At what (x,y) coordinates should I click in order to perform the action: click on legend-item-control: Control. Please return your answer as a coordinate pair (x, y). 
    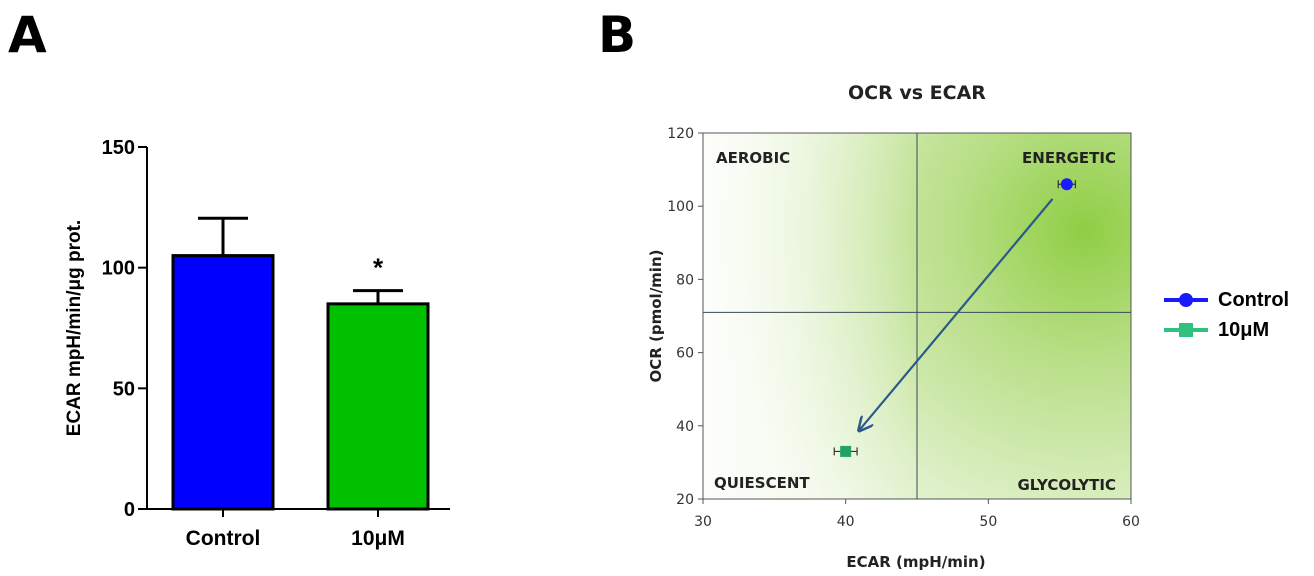
    Looking at the image, I should click on (1237, 300).